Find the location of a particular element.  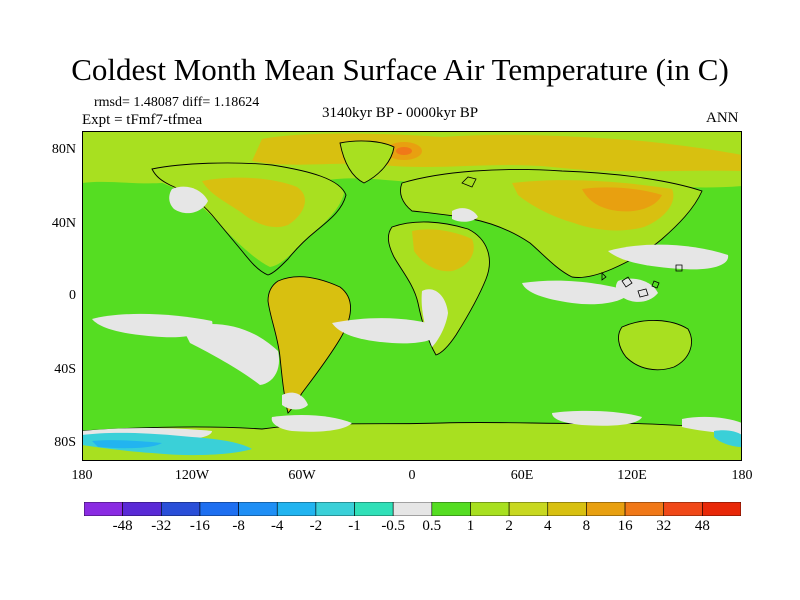

lon-tick-label: 60E is located at coordinates (522, 475).